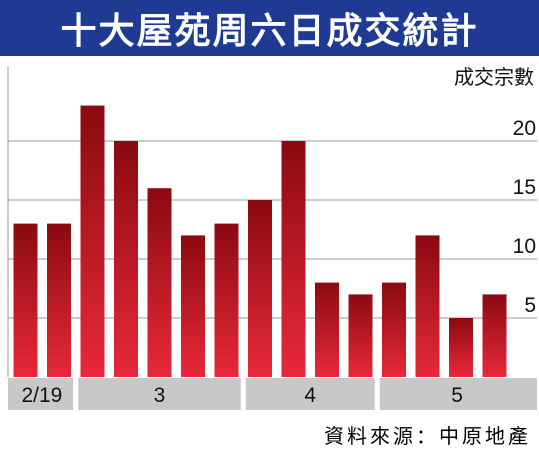  What do you see at coordinates (427, 436) in the screenshot?
I see `source-note: 資料來源：中原地產` at bounding box center [427, 436].